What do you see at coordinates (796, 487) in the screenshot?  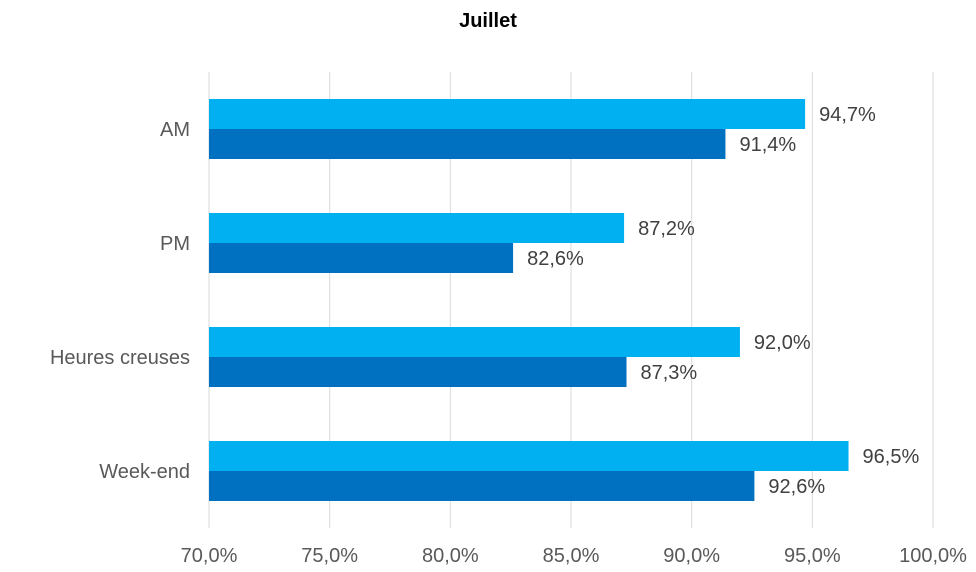 I see `data-label: 92,6%` at bounding box center [796, 487].